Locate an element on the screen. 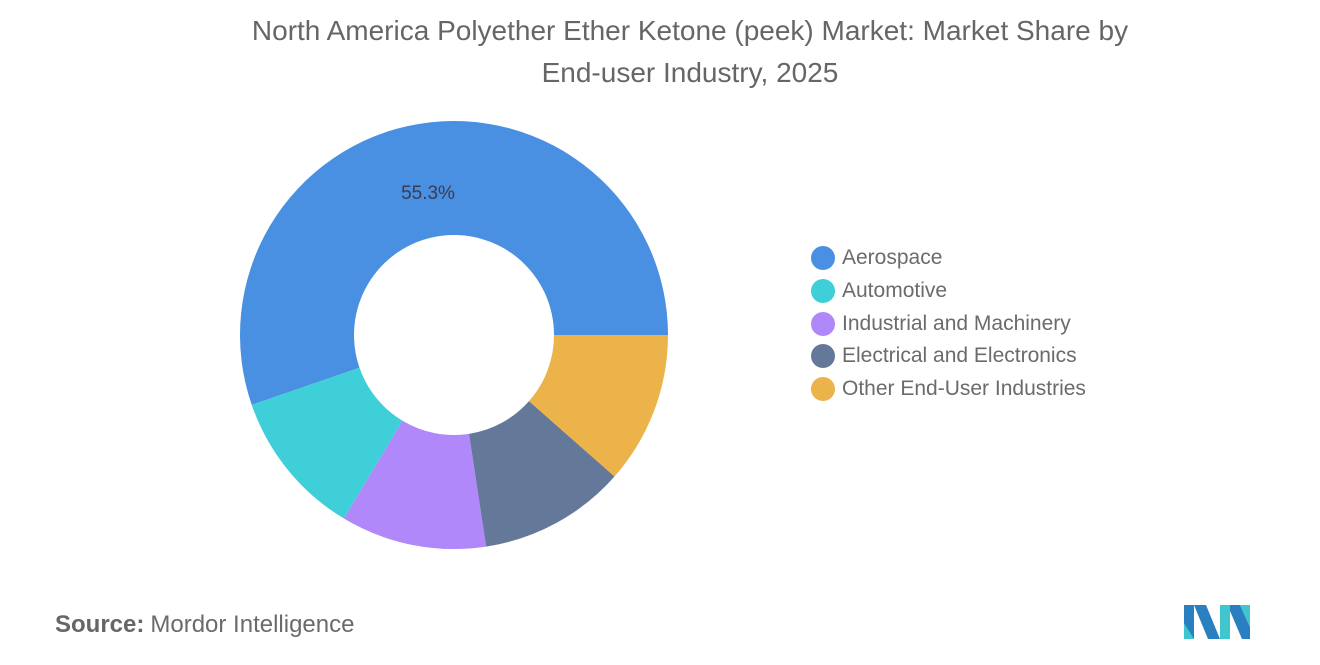 The width and height of the screenshot is (1320, 665). legend-item-aerospace: Aerospace is located at coordinates (948, 258).